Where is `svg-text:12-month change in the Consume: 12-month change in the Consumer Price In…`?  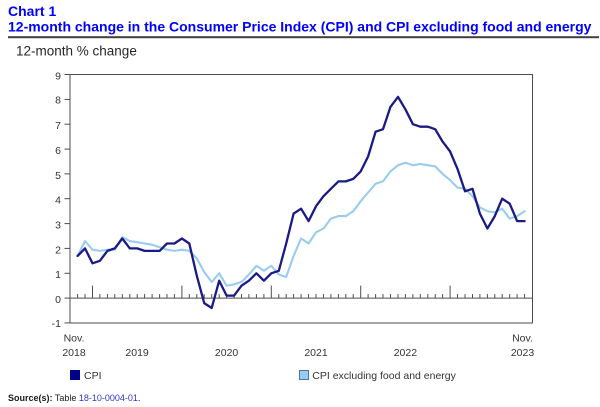
svg-text:12-month change in the Consume: 12-month change in the Consumer Price In… is located at coordinates (300, 27).